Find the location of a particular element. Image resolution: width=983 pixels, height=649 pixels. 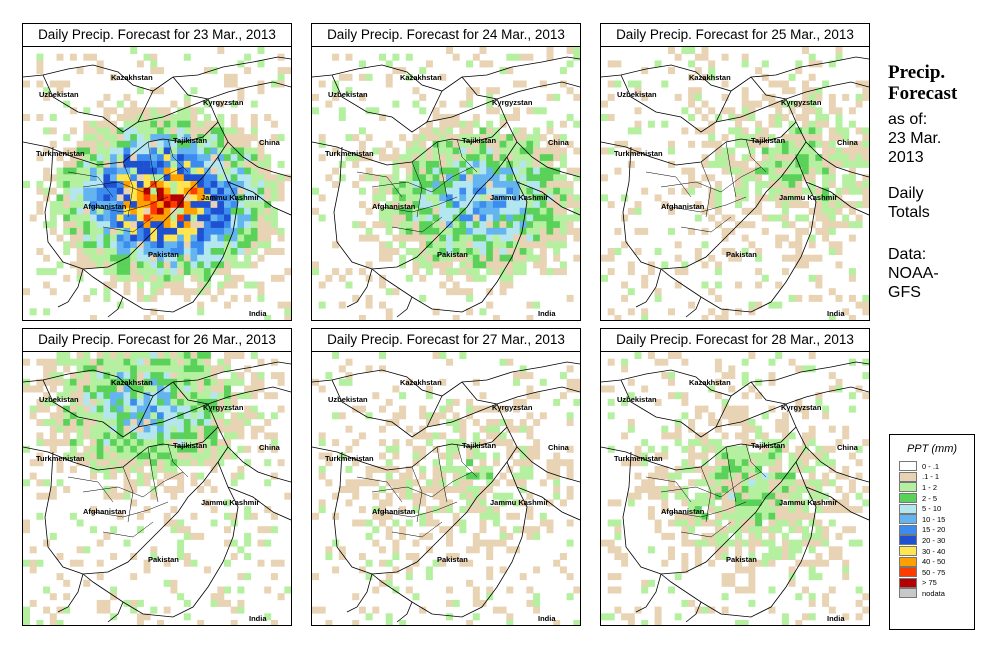

label-kyrgyzstan: Kyrgyzstan is located at coordinates (512, 102).